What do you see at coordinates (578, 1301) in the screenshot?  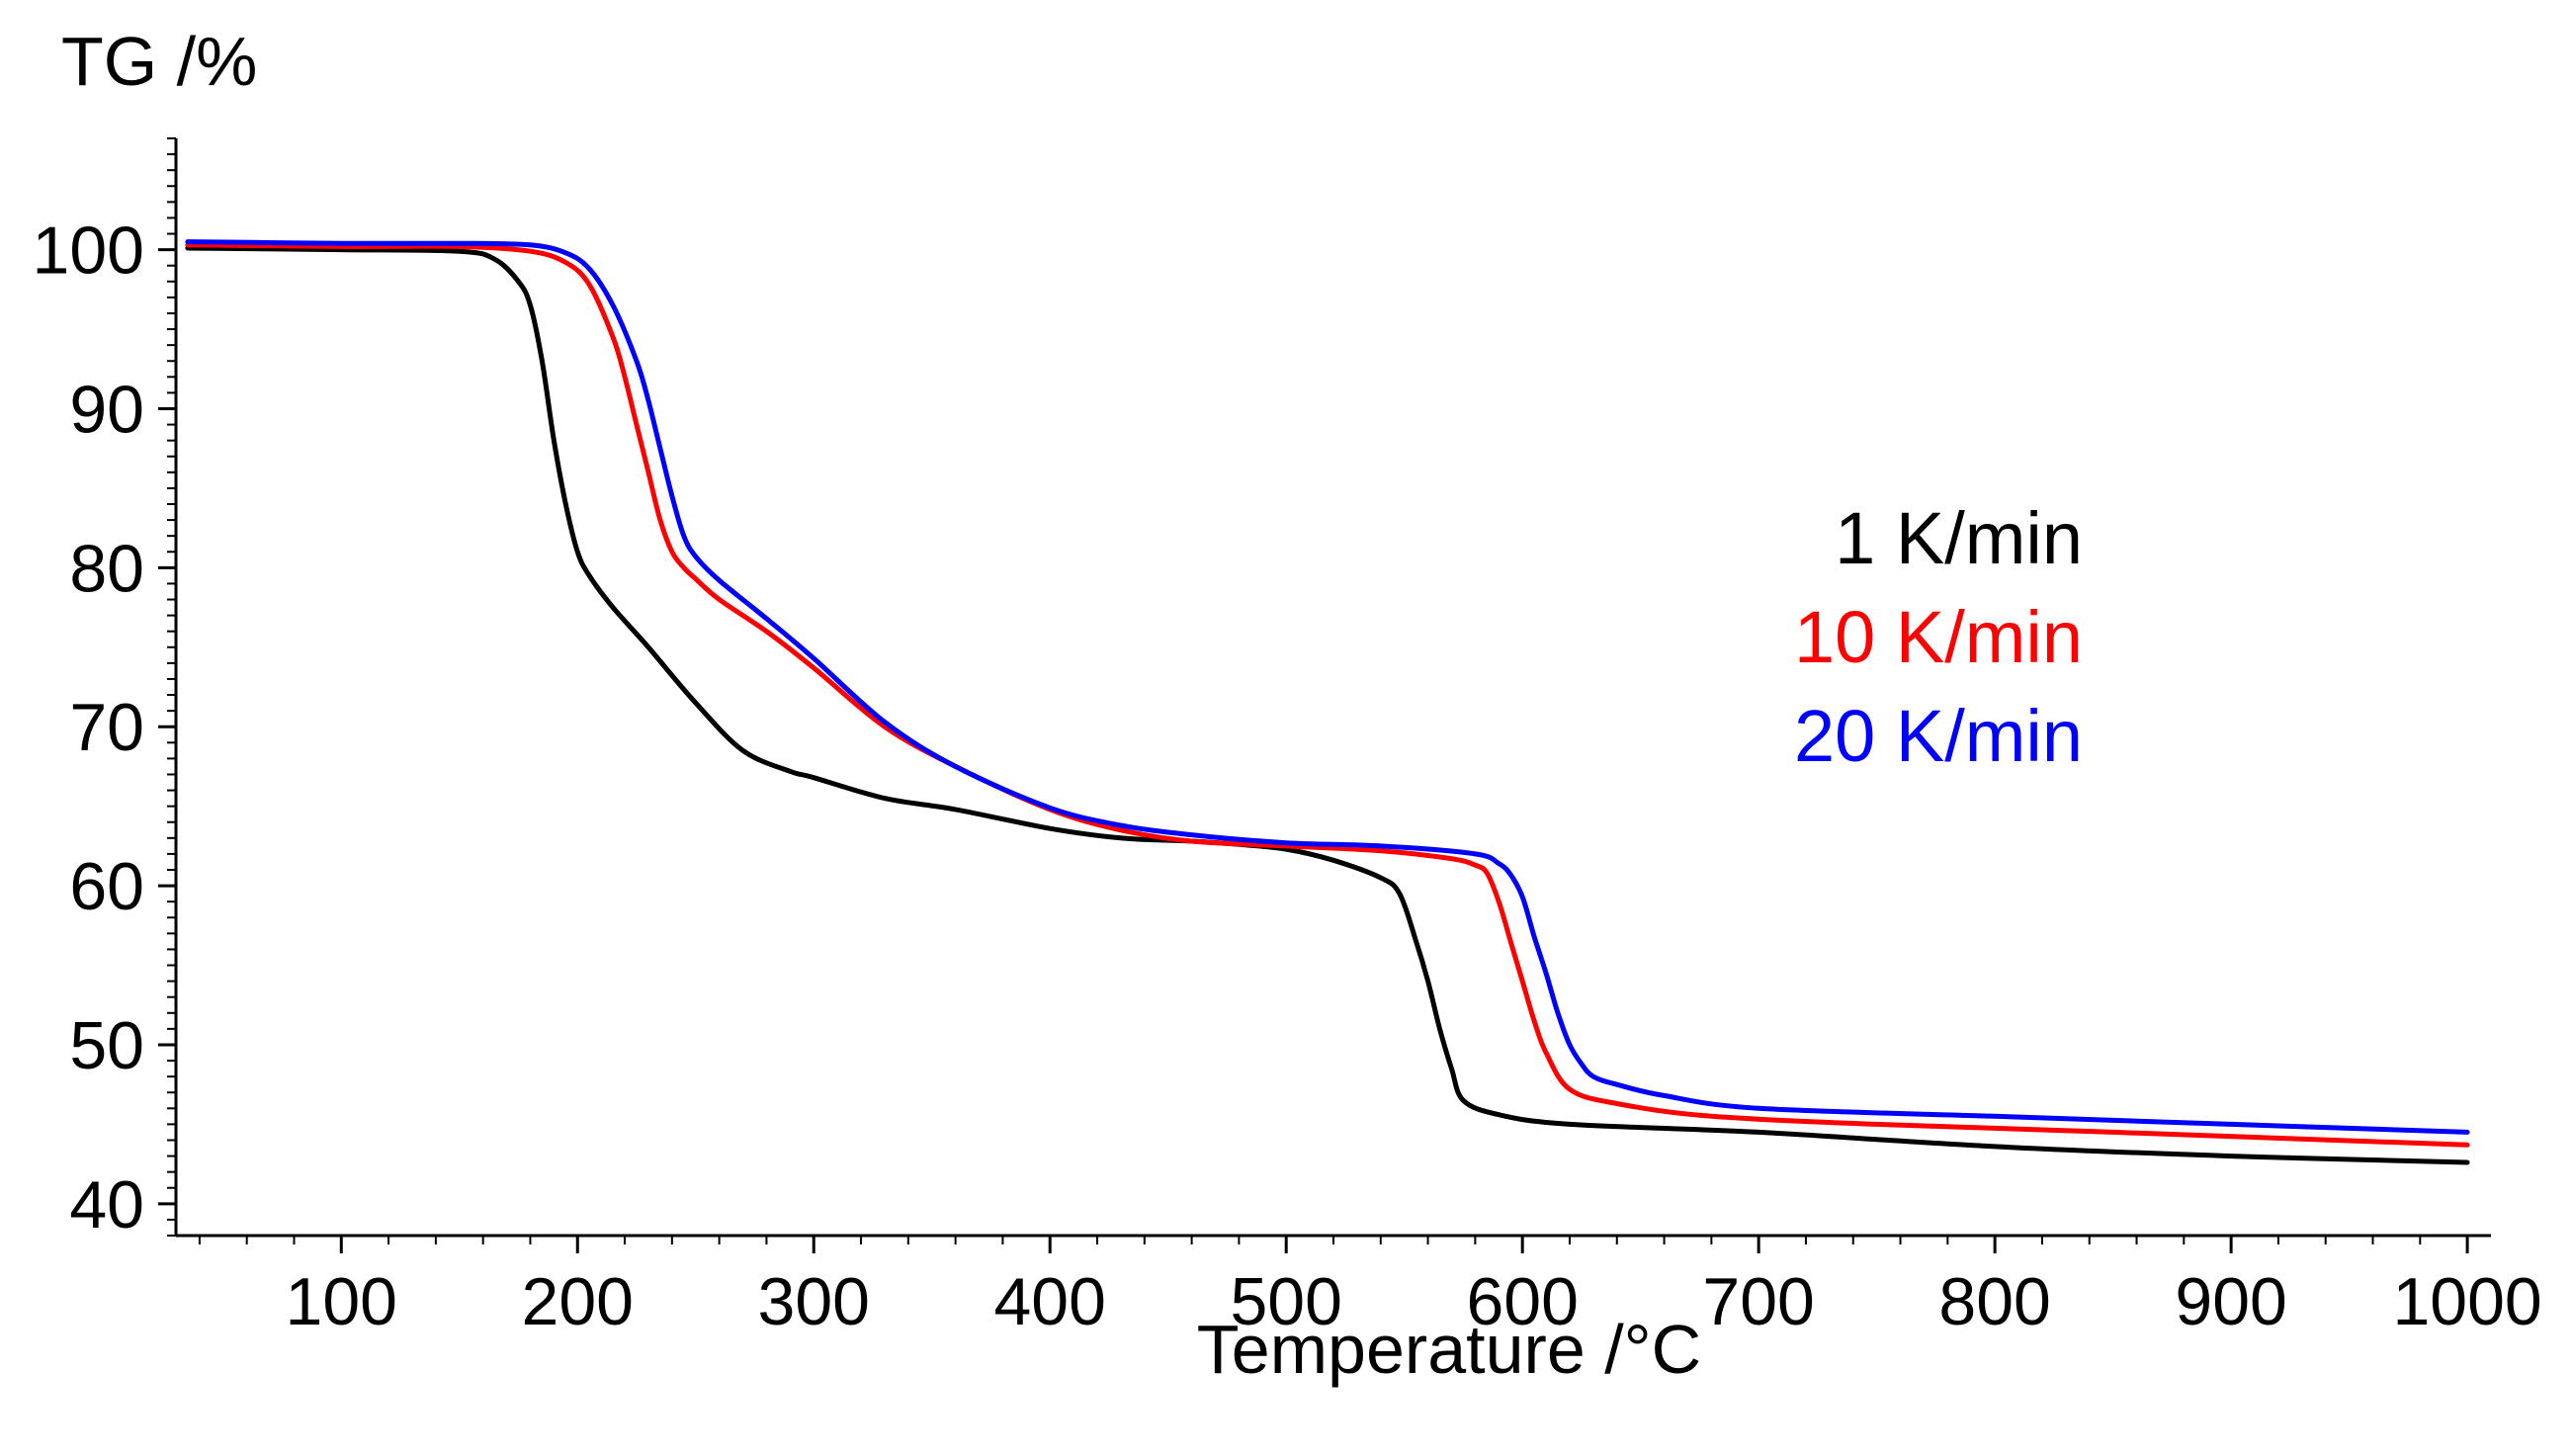 I see `x-tick-label: 200` at bounding box center [578, 1301].